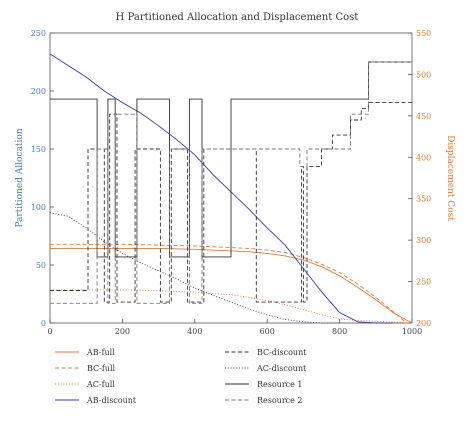 The width and height of the screenshot is (474, 421). Describe the element at coordinates (122, 331) in the screenshot. I see `x-tick-label: 200` at that location.